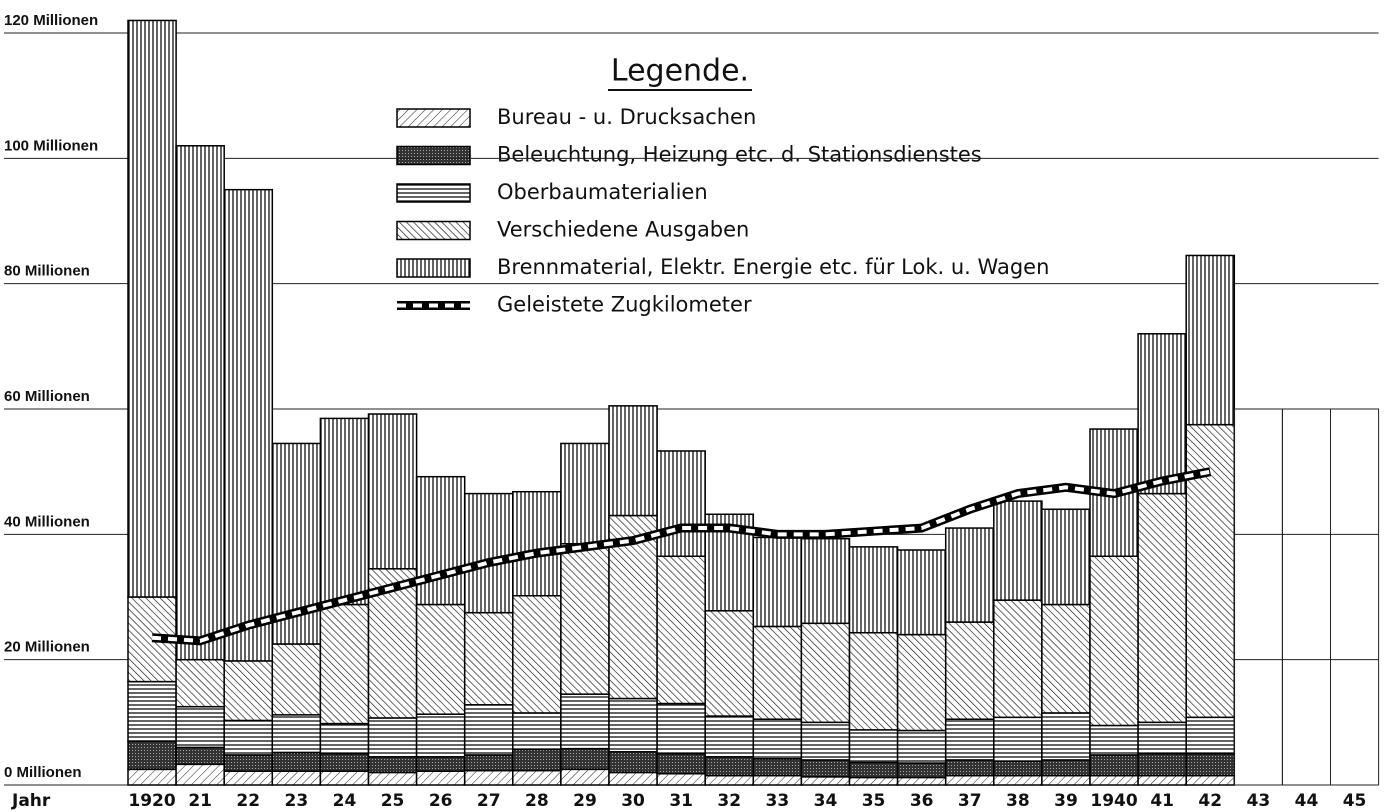 Image resolution: width=1384 pixels, height=812 pixels. What do you see at coordinates (624, 305) in the screenshot?
I see `legend-label: Geleistete Zugkilometer` at bounding box center [624, 305].